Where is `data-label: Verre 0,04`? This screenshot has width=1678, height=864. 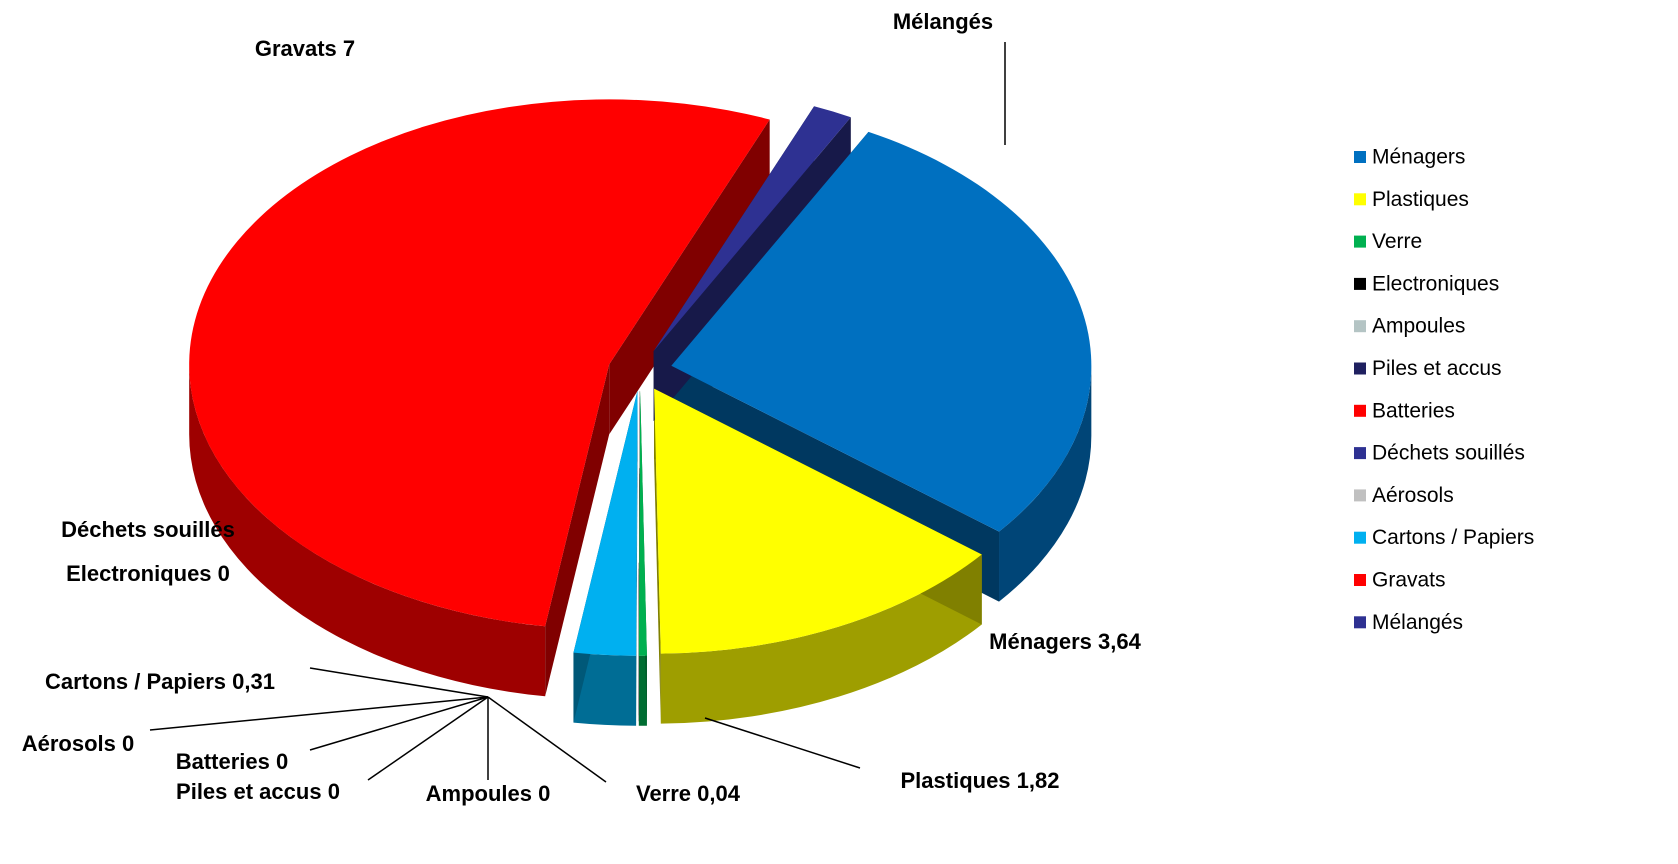
data-label: Verre 0,04 is located at coordinates (688, 793).